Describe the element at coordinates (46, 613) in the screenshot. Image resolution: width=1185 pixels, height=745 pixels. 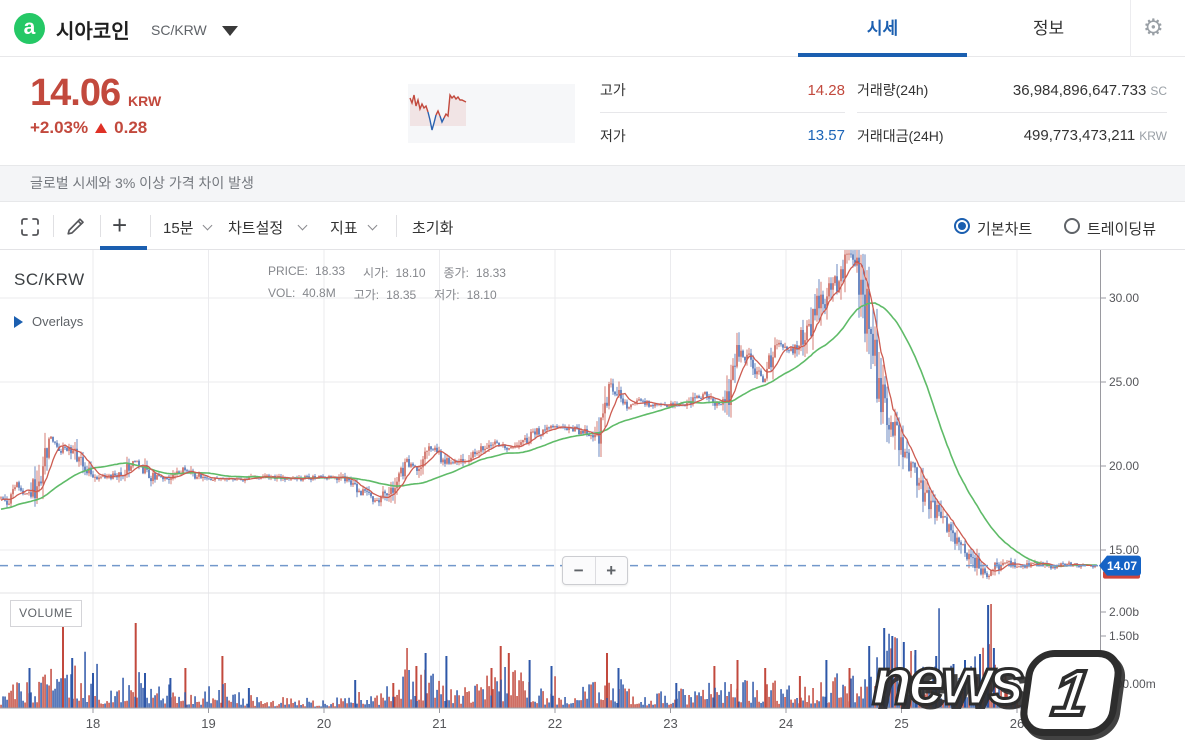
I see `volume-pane-label: VOLUME` at that location.